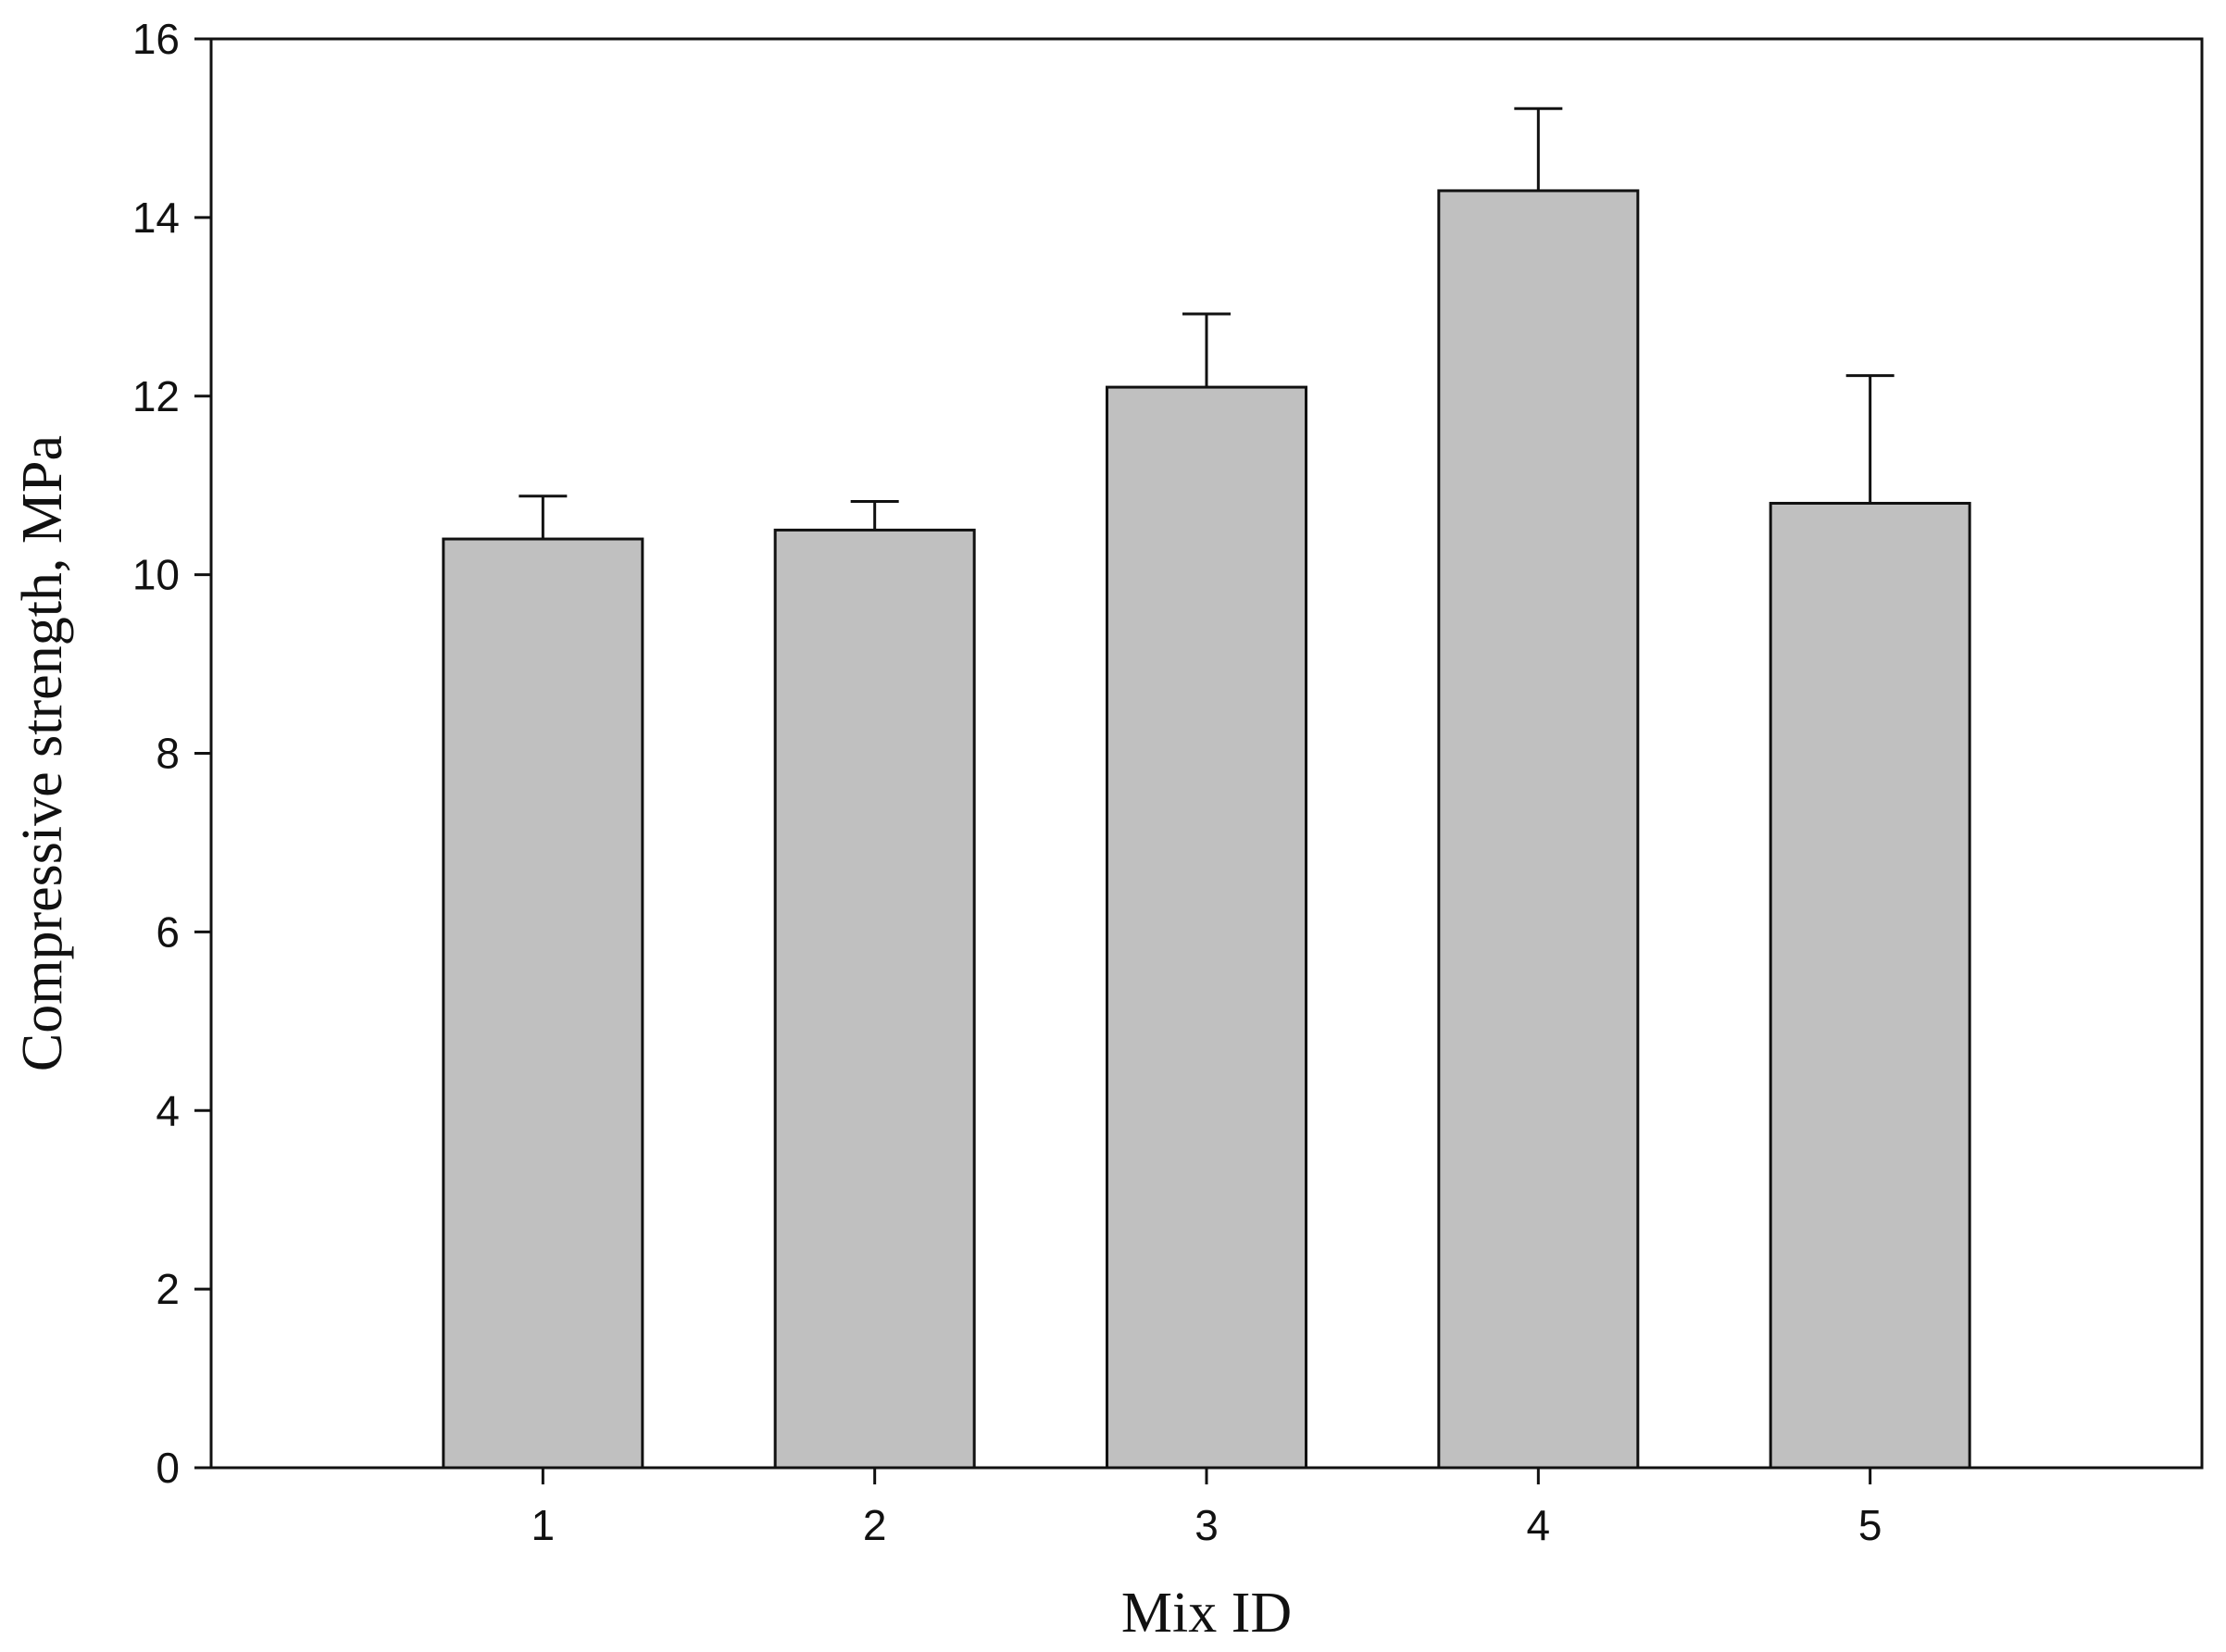  I want to click on x-tick-label-5: 5, so click(1870, 1525).